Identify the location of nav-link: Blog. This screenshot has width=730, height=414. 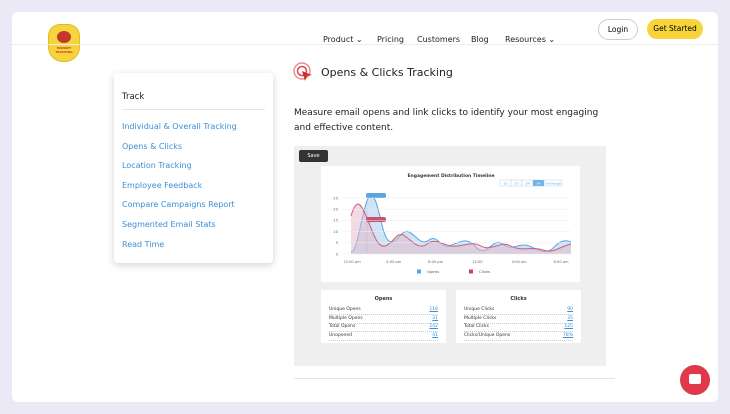
(480, 39).